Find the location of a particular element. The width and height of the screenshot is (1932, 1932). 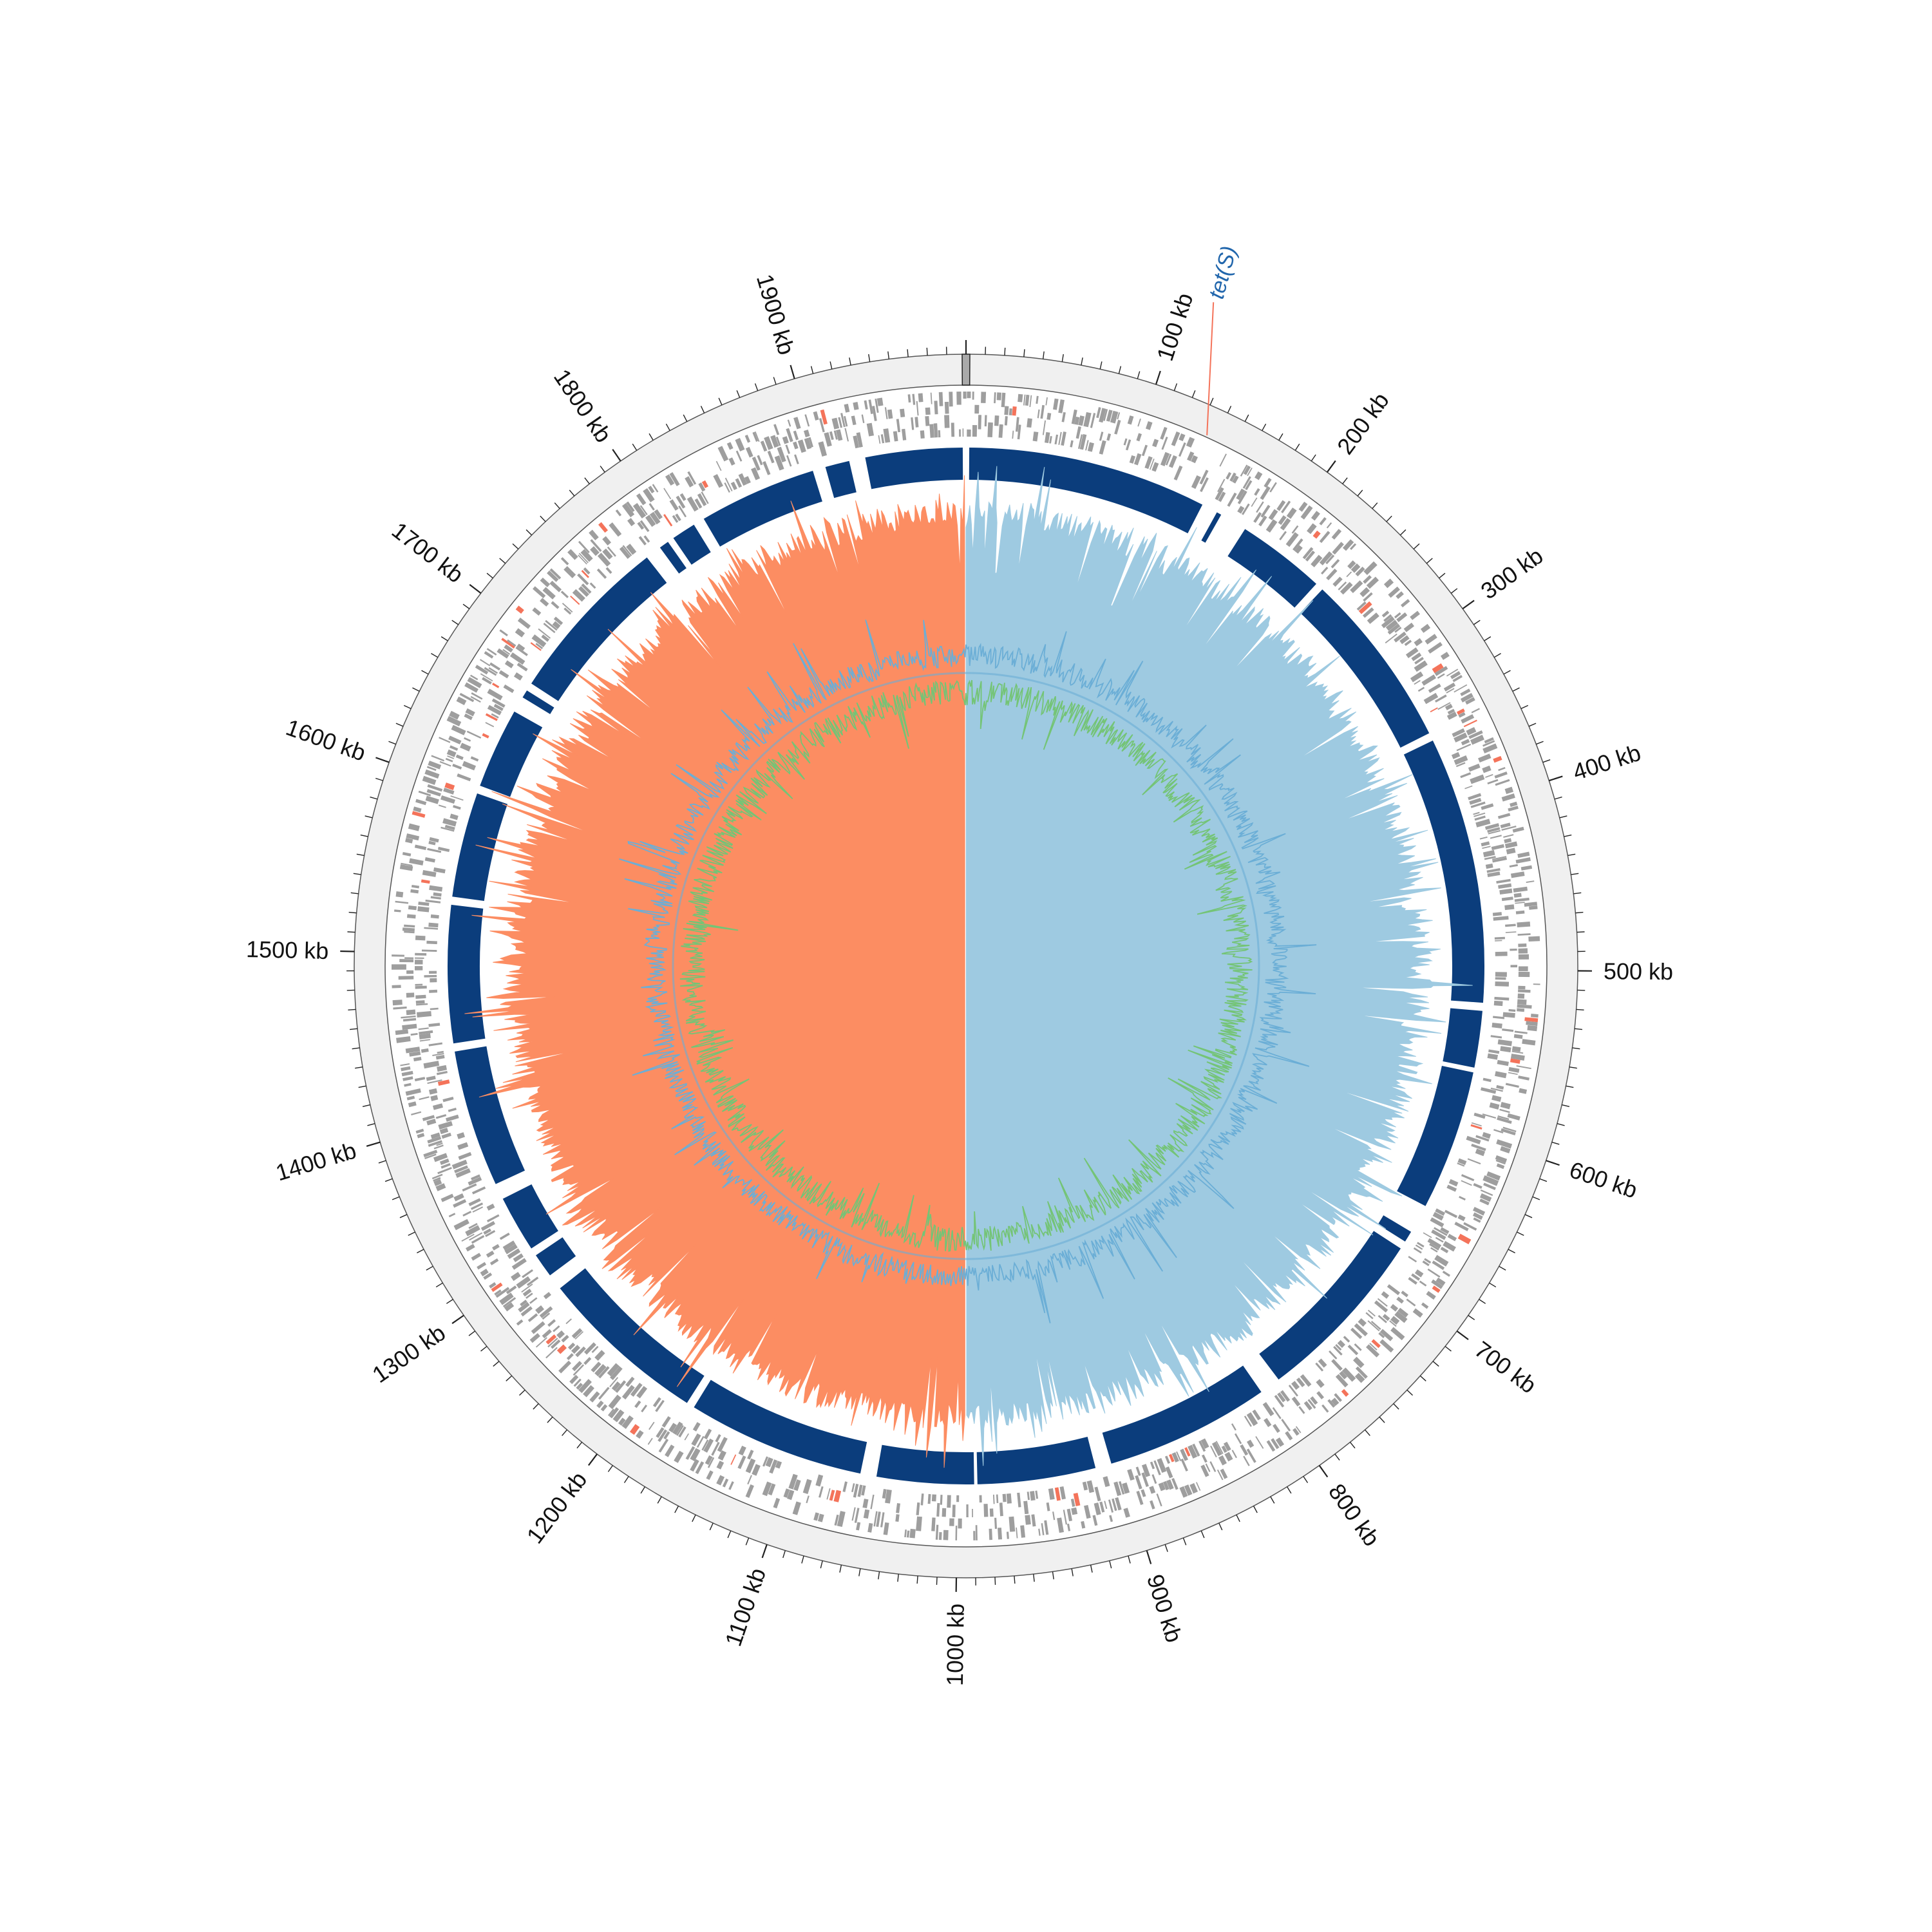

major-tick is located at coordinates (458, 1319).